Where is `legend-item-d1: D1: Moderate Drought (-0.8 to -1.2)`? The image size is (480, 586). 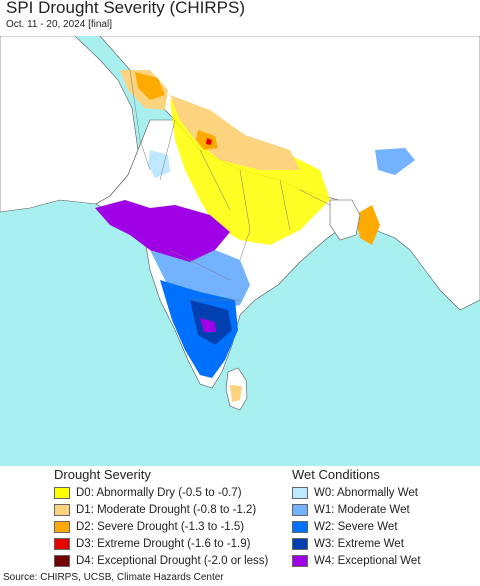 legend-item-d1: D1: Moderate Drought (-0.8 to -1.2) is located at coordinates (161, 510).